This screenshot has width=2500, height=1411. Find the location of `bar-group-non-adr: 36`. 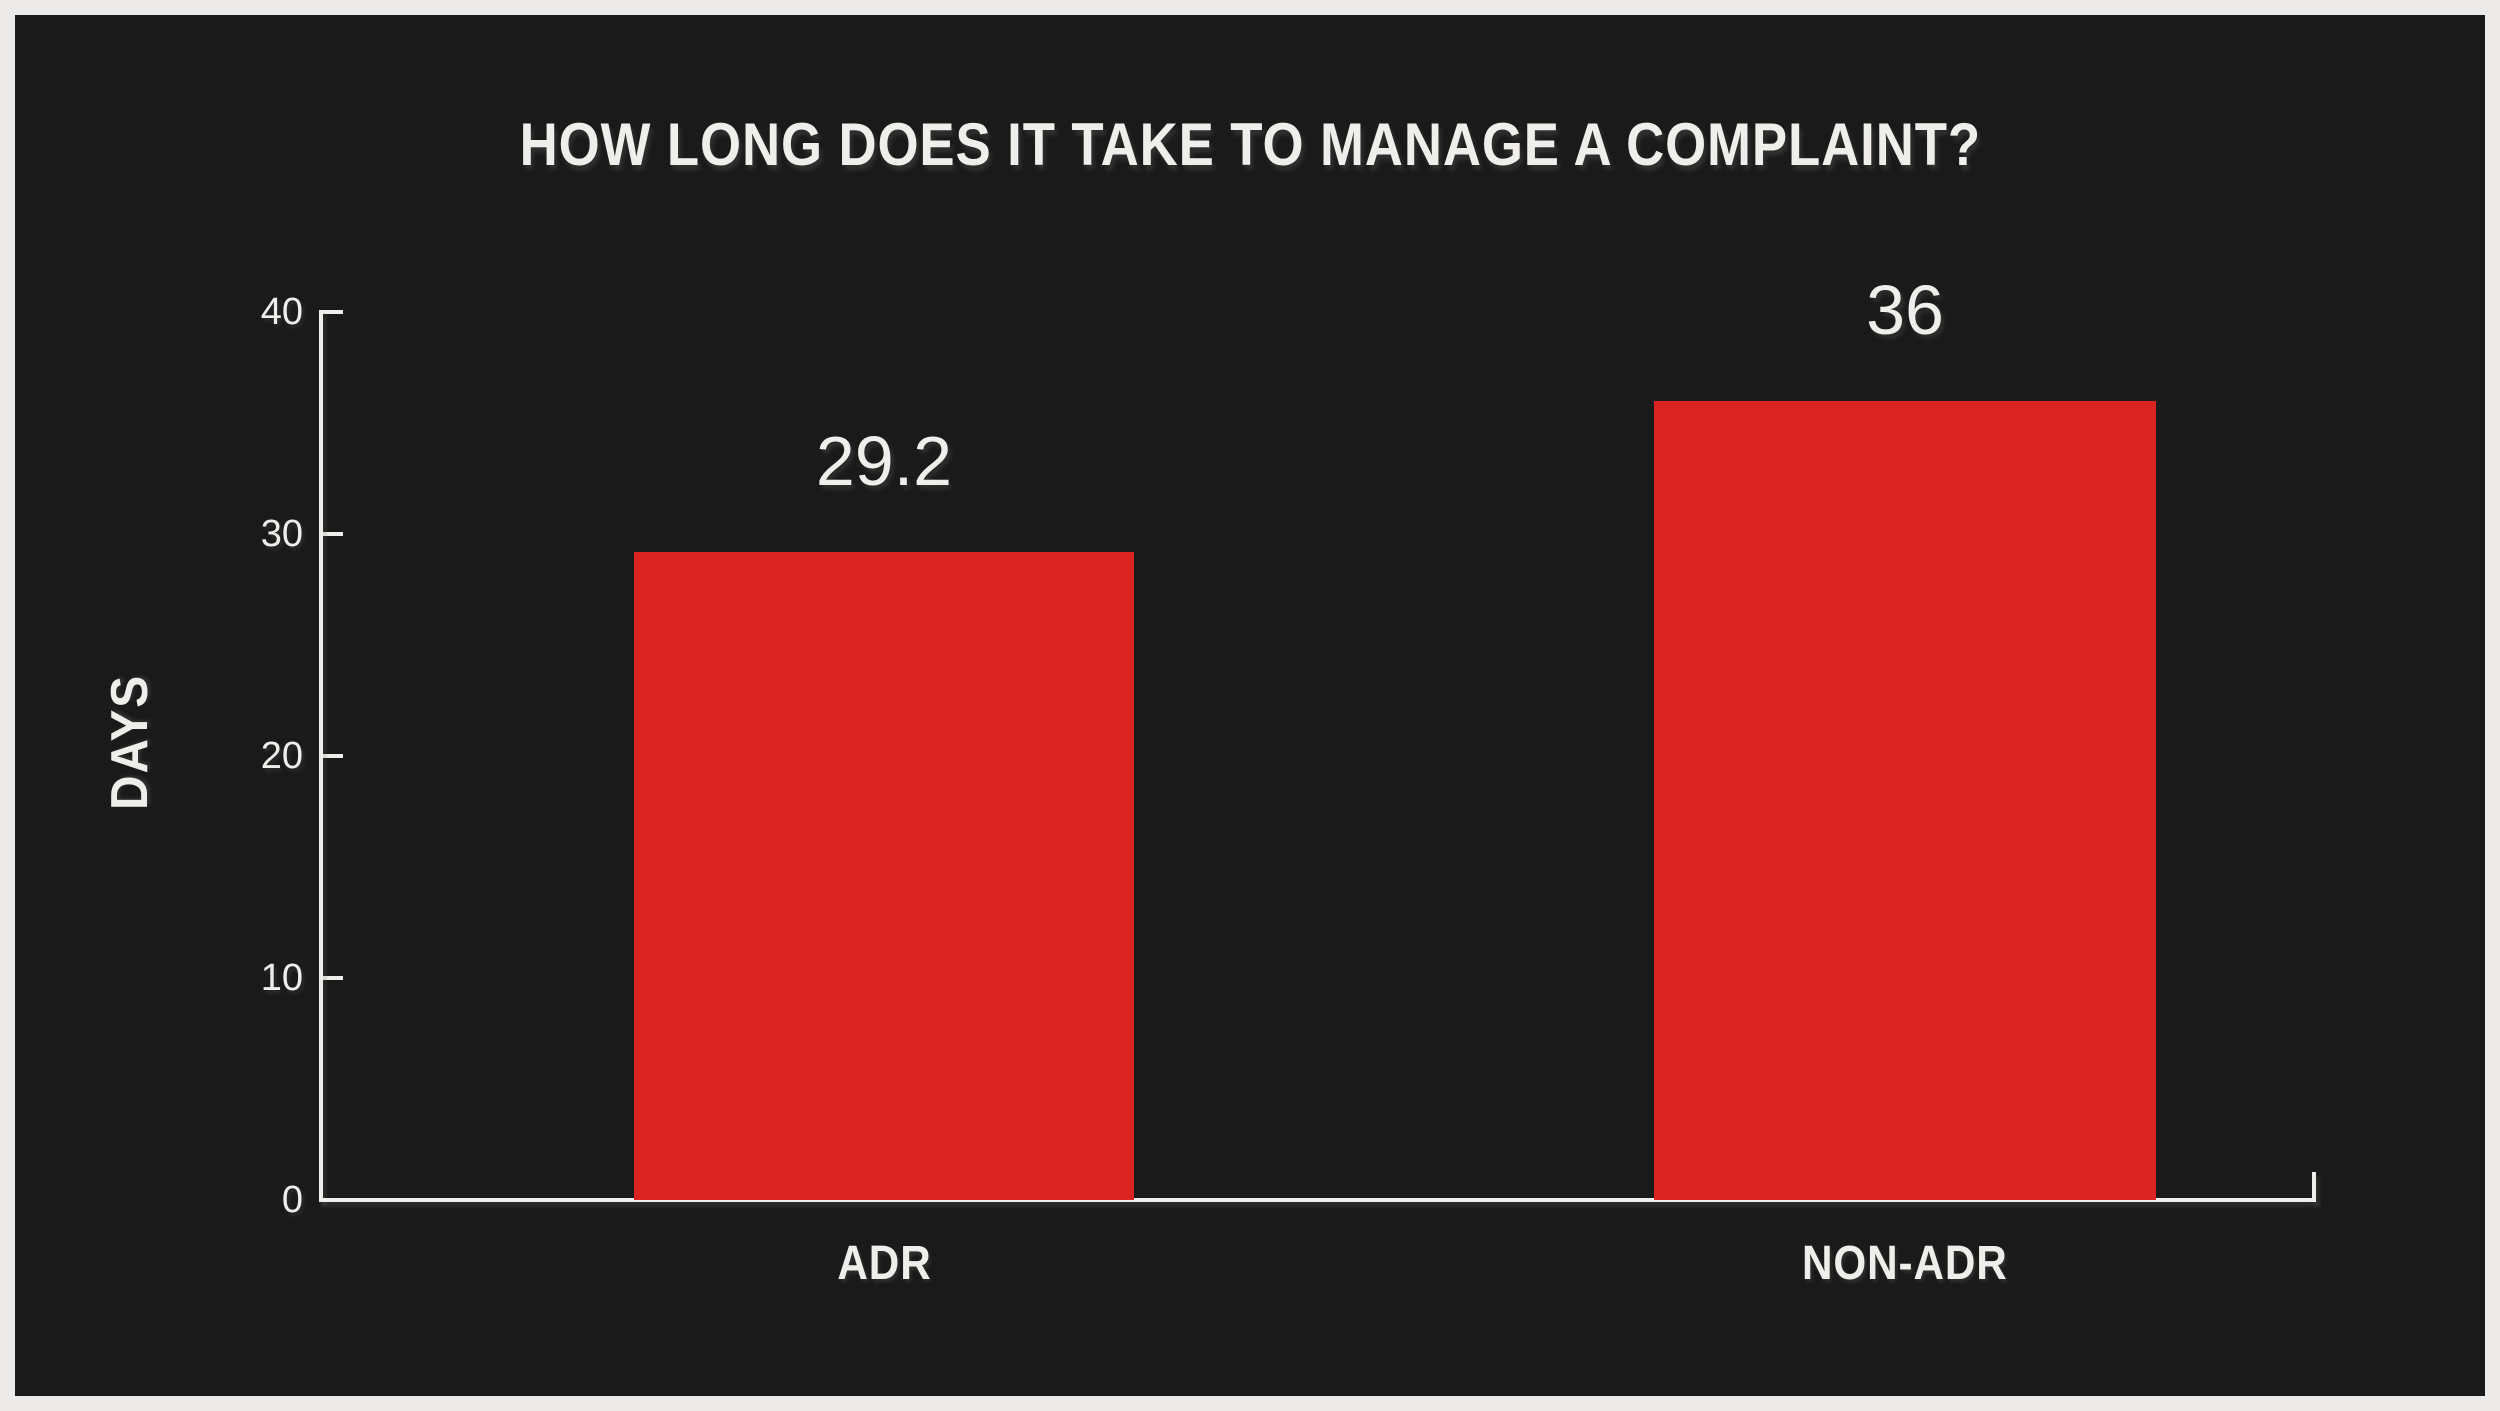

bar-group-non-adr: 36 is located at coordinates (1905, 737).